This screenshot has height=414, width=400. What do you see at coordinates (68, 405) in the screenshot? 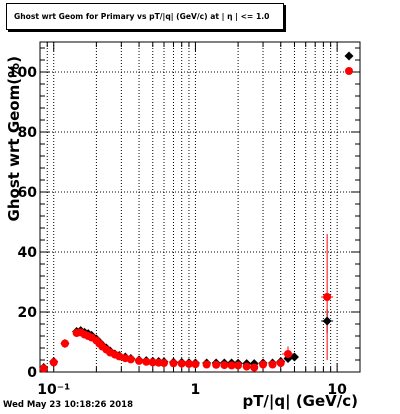
I see `timestamp: Wed May 23 10:18:26 2018` at bounding box center [68, 405].